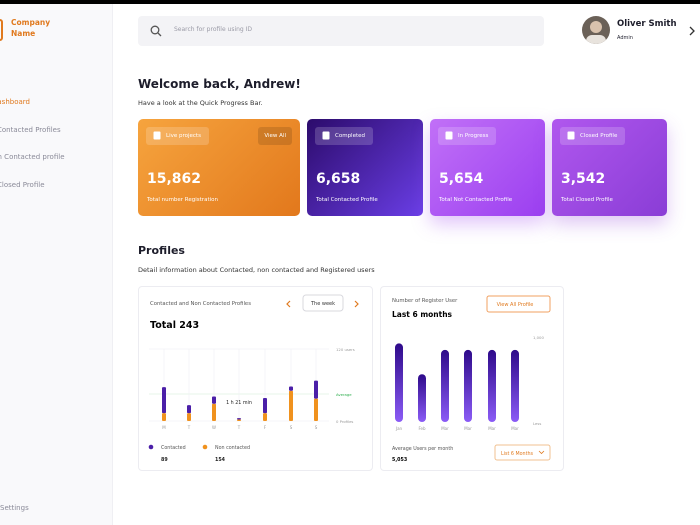 This screenshot has height=525, width=700. I want to click on week-button, so click(323, 303).